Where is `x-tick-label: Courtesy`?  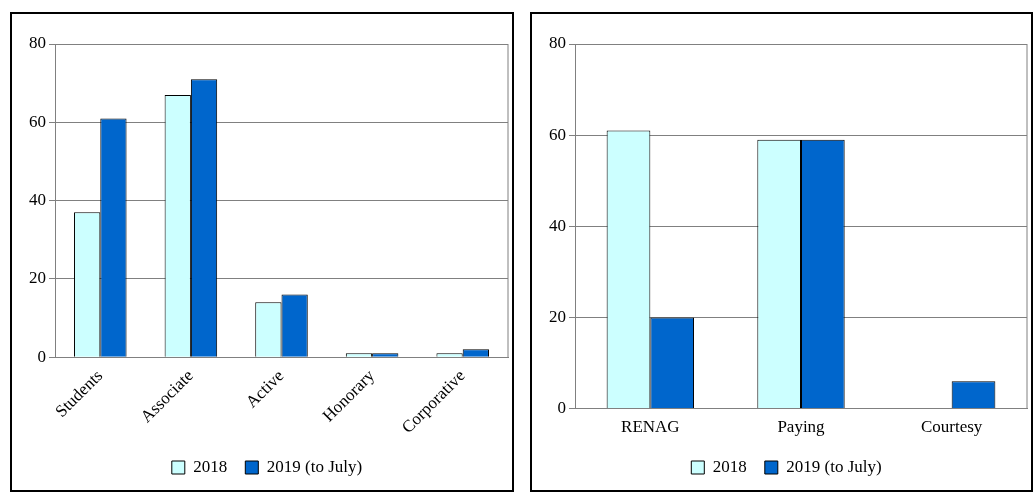
x-tick-label: Courtesy is located at coordinates (951, 427).